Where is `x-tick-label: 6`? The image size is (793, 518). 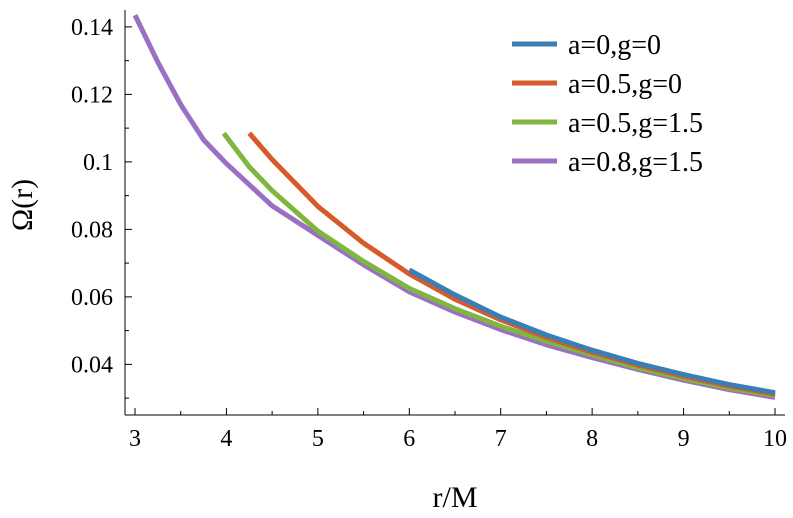 x-tick-label: 6 is located at coordinates (409, 439).